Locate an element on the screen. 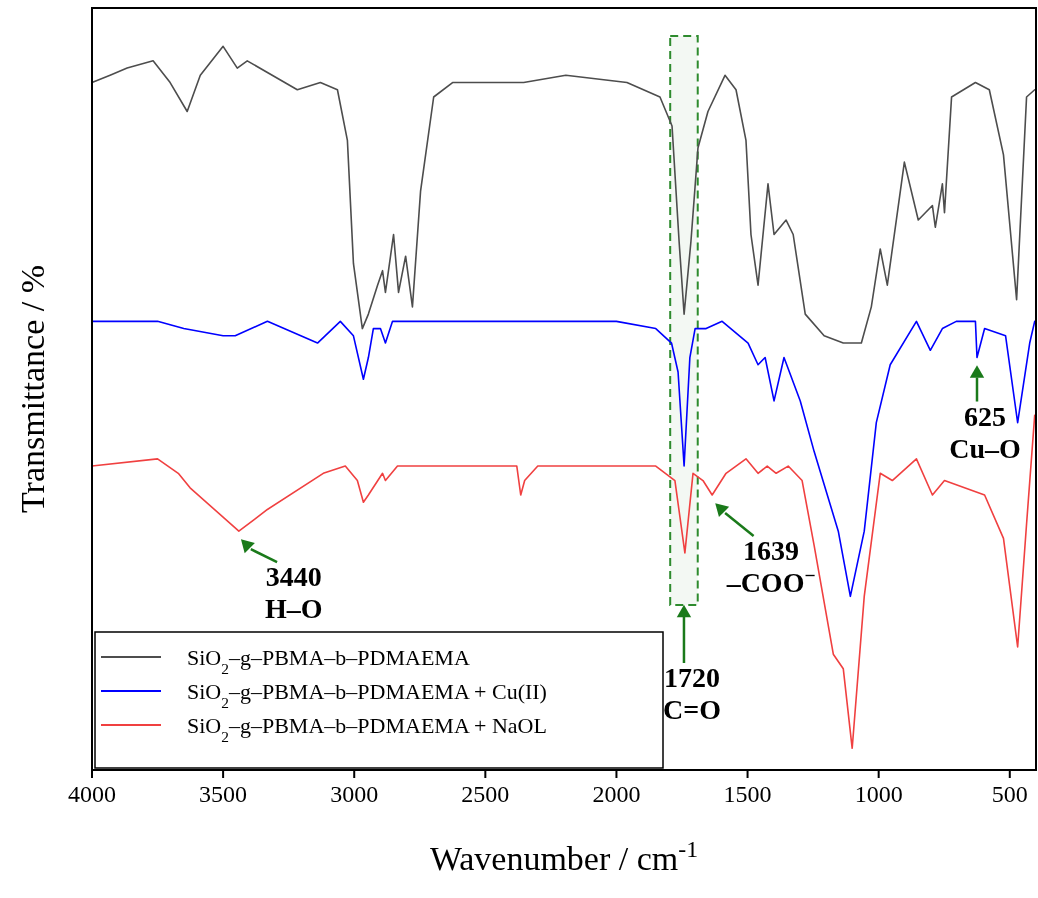 Image resolution: width=1038 pixels, height=898 pixels. legend-label: SiO$_{2}$–g–PBMA–b–PDMAEMA is located at coordinates (328, 661).